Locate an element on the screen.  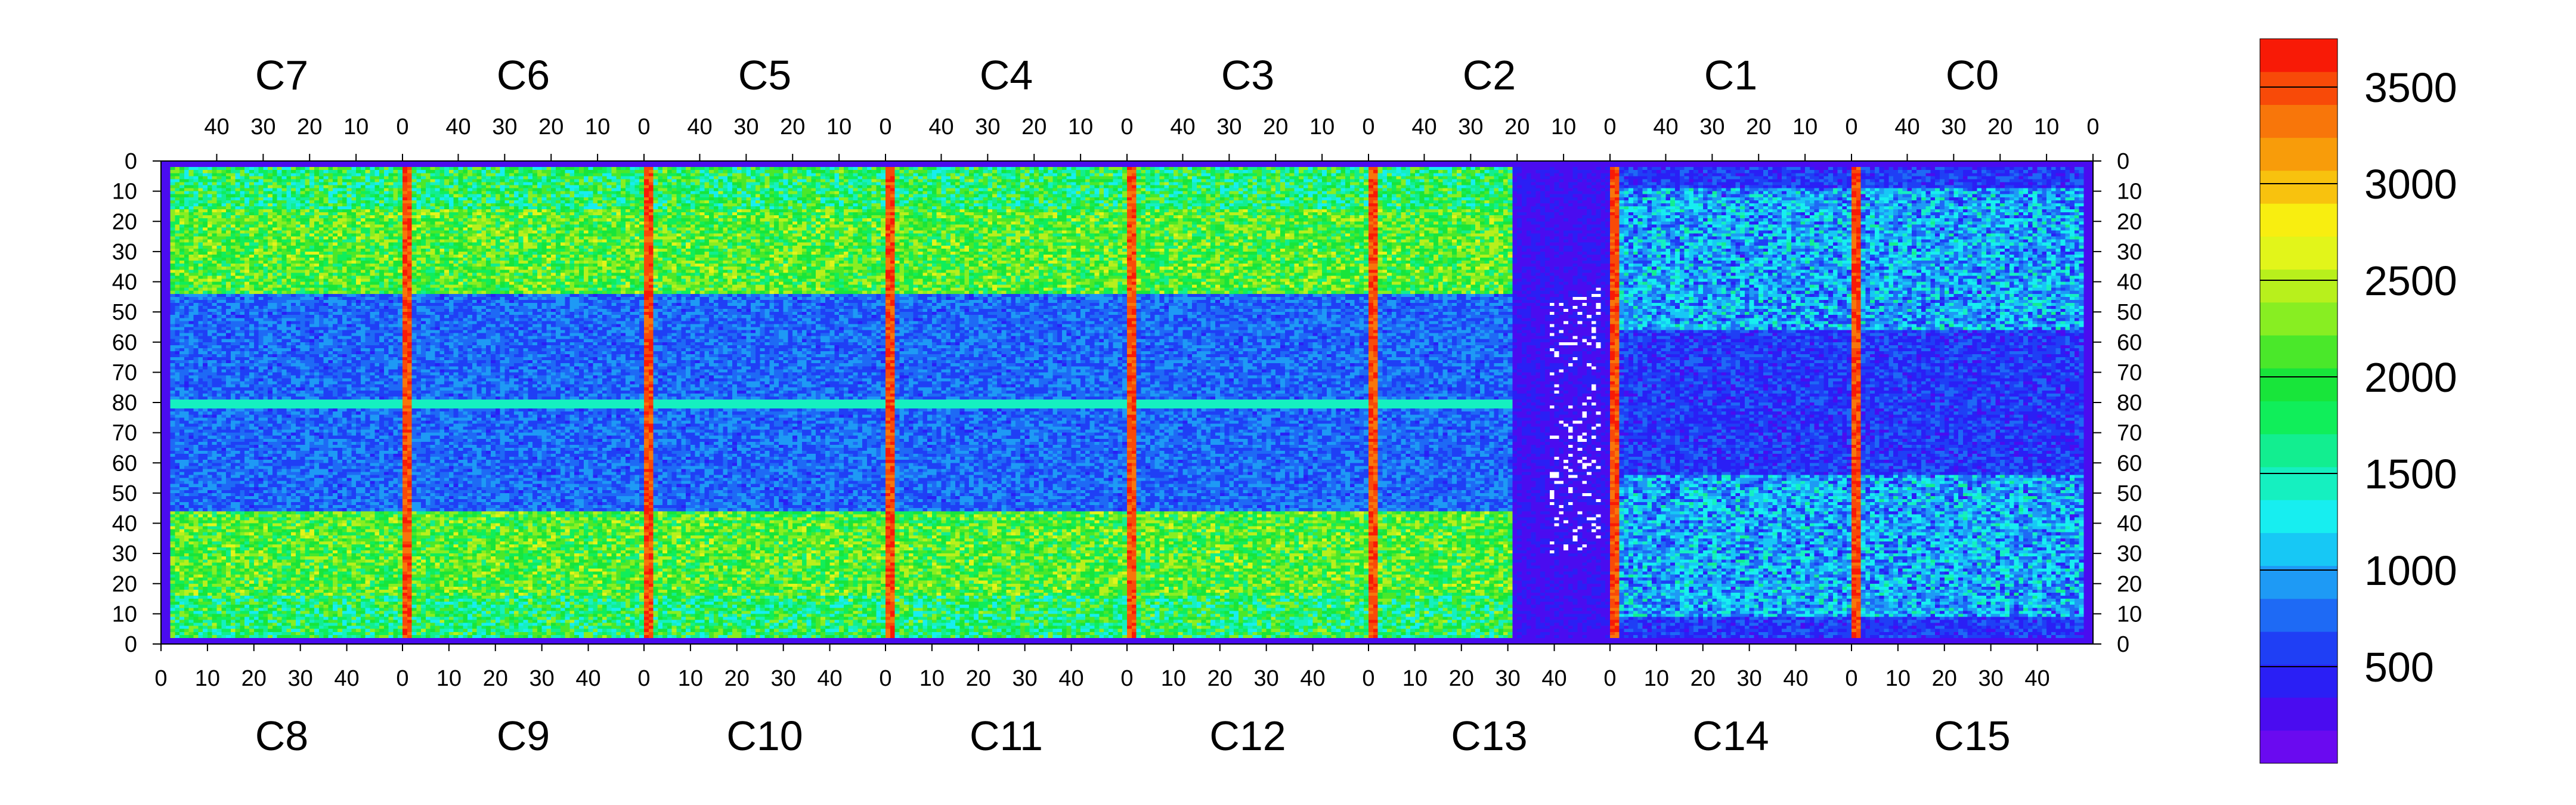
bottom-chip-label: C9 is located at coordinates (524, 736).